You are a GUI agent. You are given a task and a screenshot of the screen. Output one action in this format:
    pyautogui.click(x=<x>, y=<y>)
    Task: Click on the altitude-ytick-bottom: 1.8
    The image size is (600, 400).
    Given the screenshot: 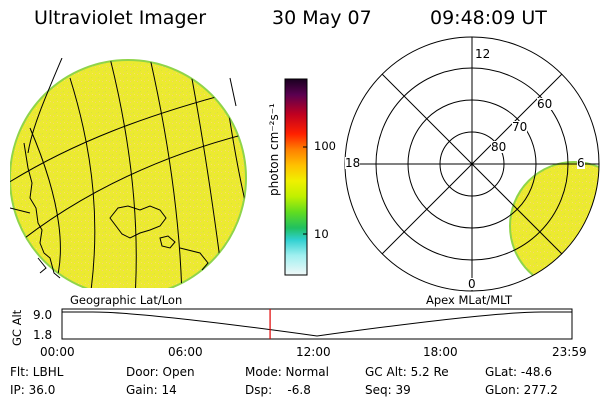 What is the action you would take?
    pyautogui.click(x=43, y=335)
    